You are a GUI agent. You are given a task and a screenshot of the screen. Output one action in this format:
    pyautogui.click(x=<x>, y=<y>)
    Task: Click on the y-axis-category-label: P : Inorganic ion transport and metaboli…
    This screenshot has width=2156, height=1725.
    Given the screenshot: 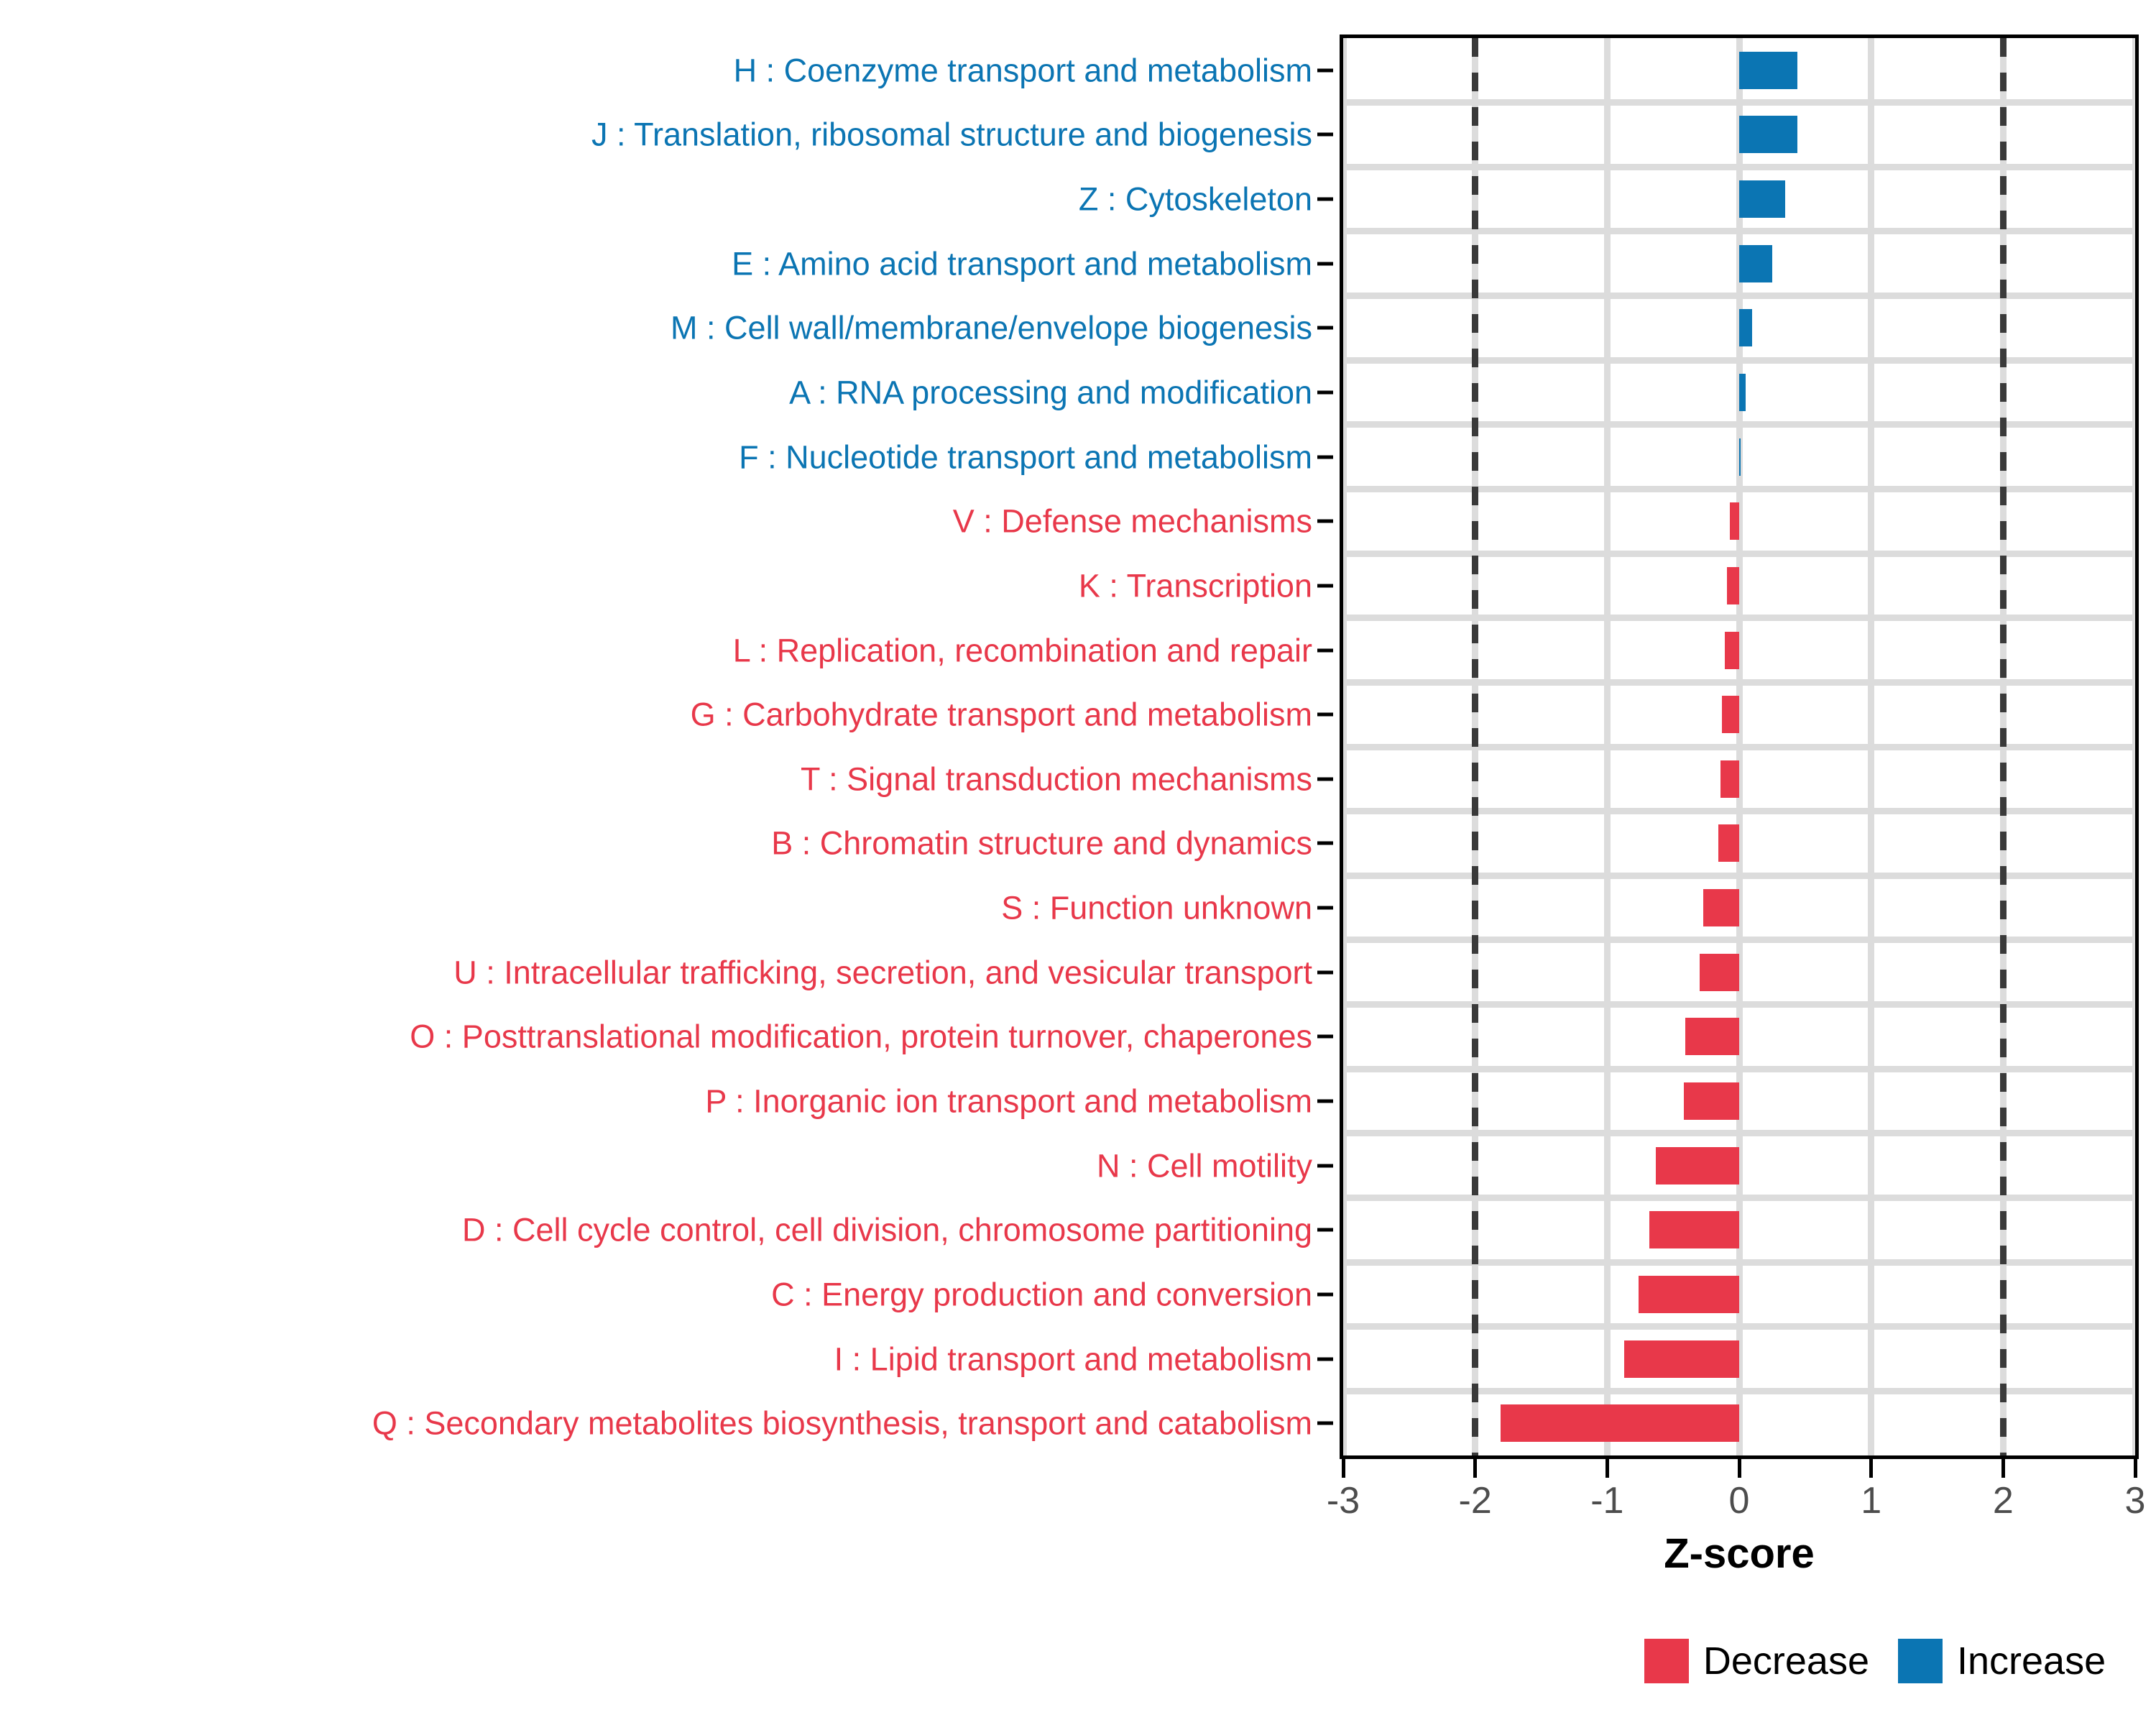 What is the action you would take?
    pyautogui.click(x=1008, y=1101)
    